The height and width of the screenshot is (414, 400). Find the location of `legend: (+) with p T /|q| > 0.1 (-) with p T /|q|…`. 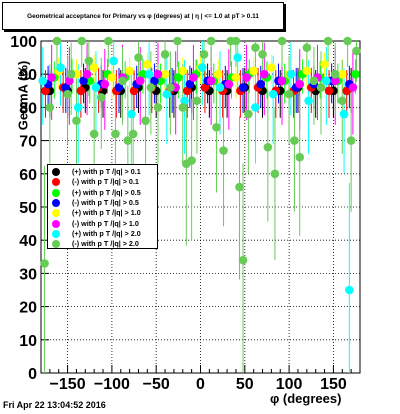

legend: (+) with p T /|q| > 0.1 (-) with p T /|q|… is located at coordinates (102, 206).